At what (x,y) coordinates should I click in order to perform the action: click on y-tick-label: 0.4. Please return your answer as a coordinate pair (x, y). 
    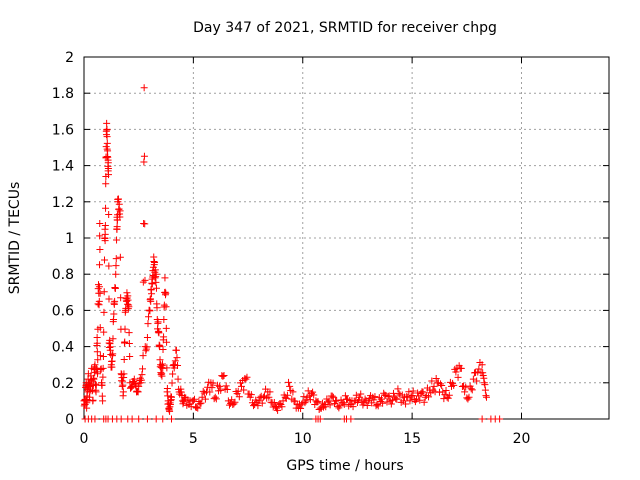
    Looking at the image, I should click on (63, 348).